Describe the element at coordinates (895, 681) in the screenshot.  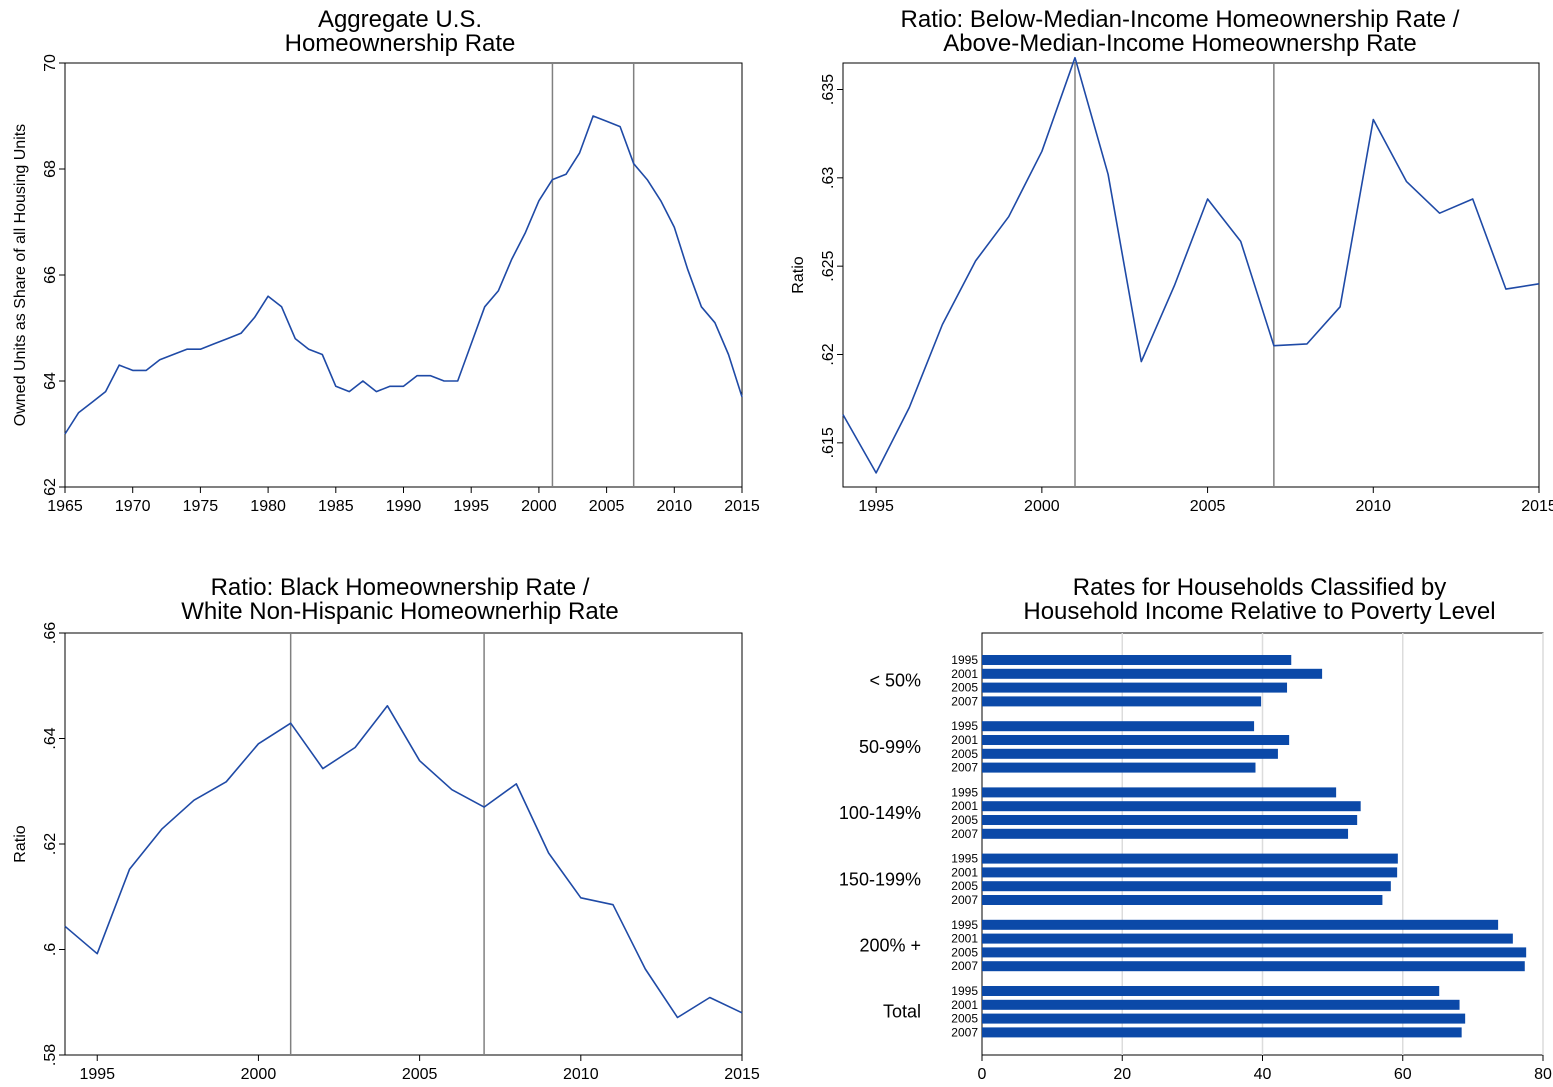
I see `group-label: < 50%` at that location.